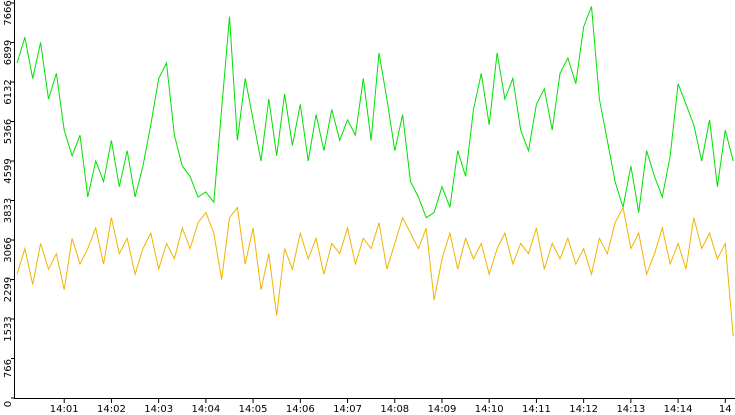 This screenshot has width=735, height=415. I want to click on x-tick-label: 14:04, so click(205, 409).